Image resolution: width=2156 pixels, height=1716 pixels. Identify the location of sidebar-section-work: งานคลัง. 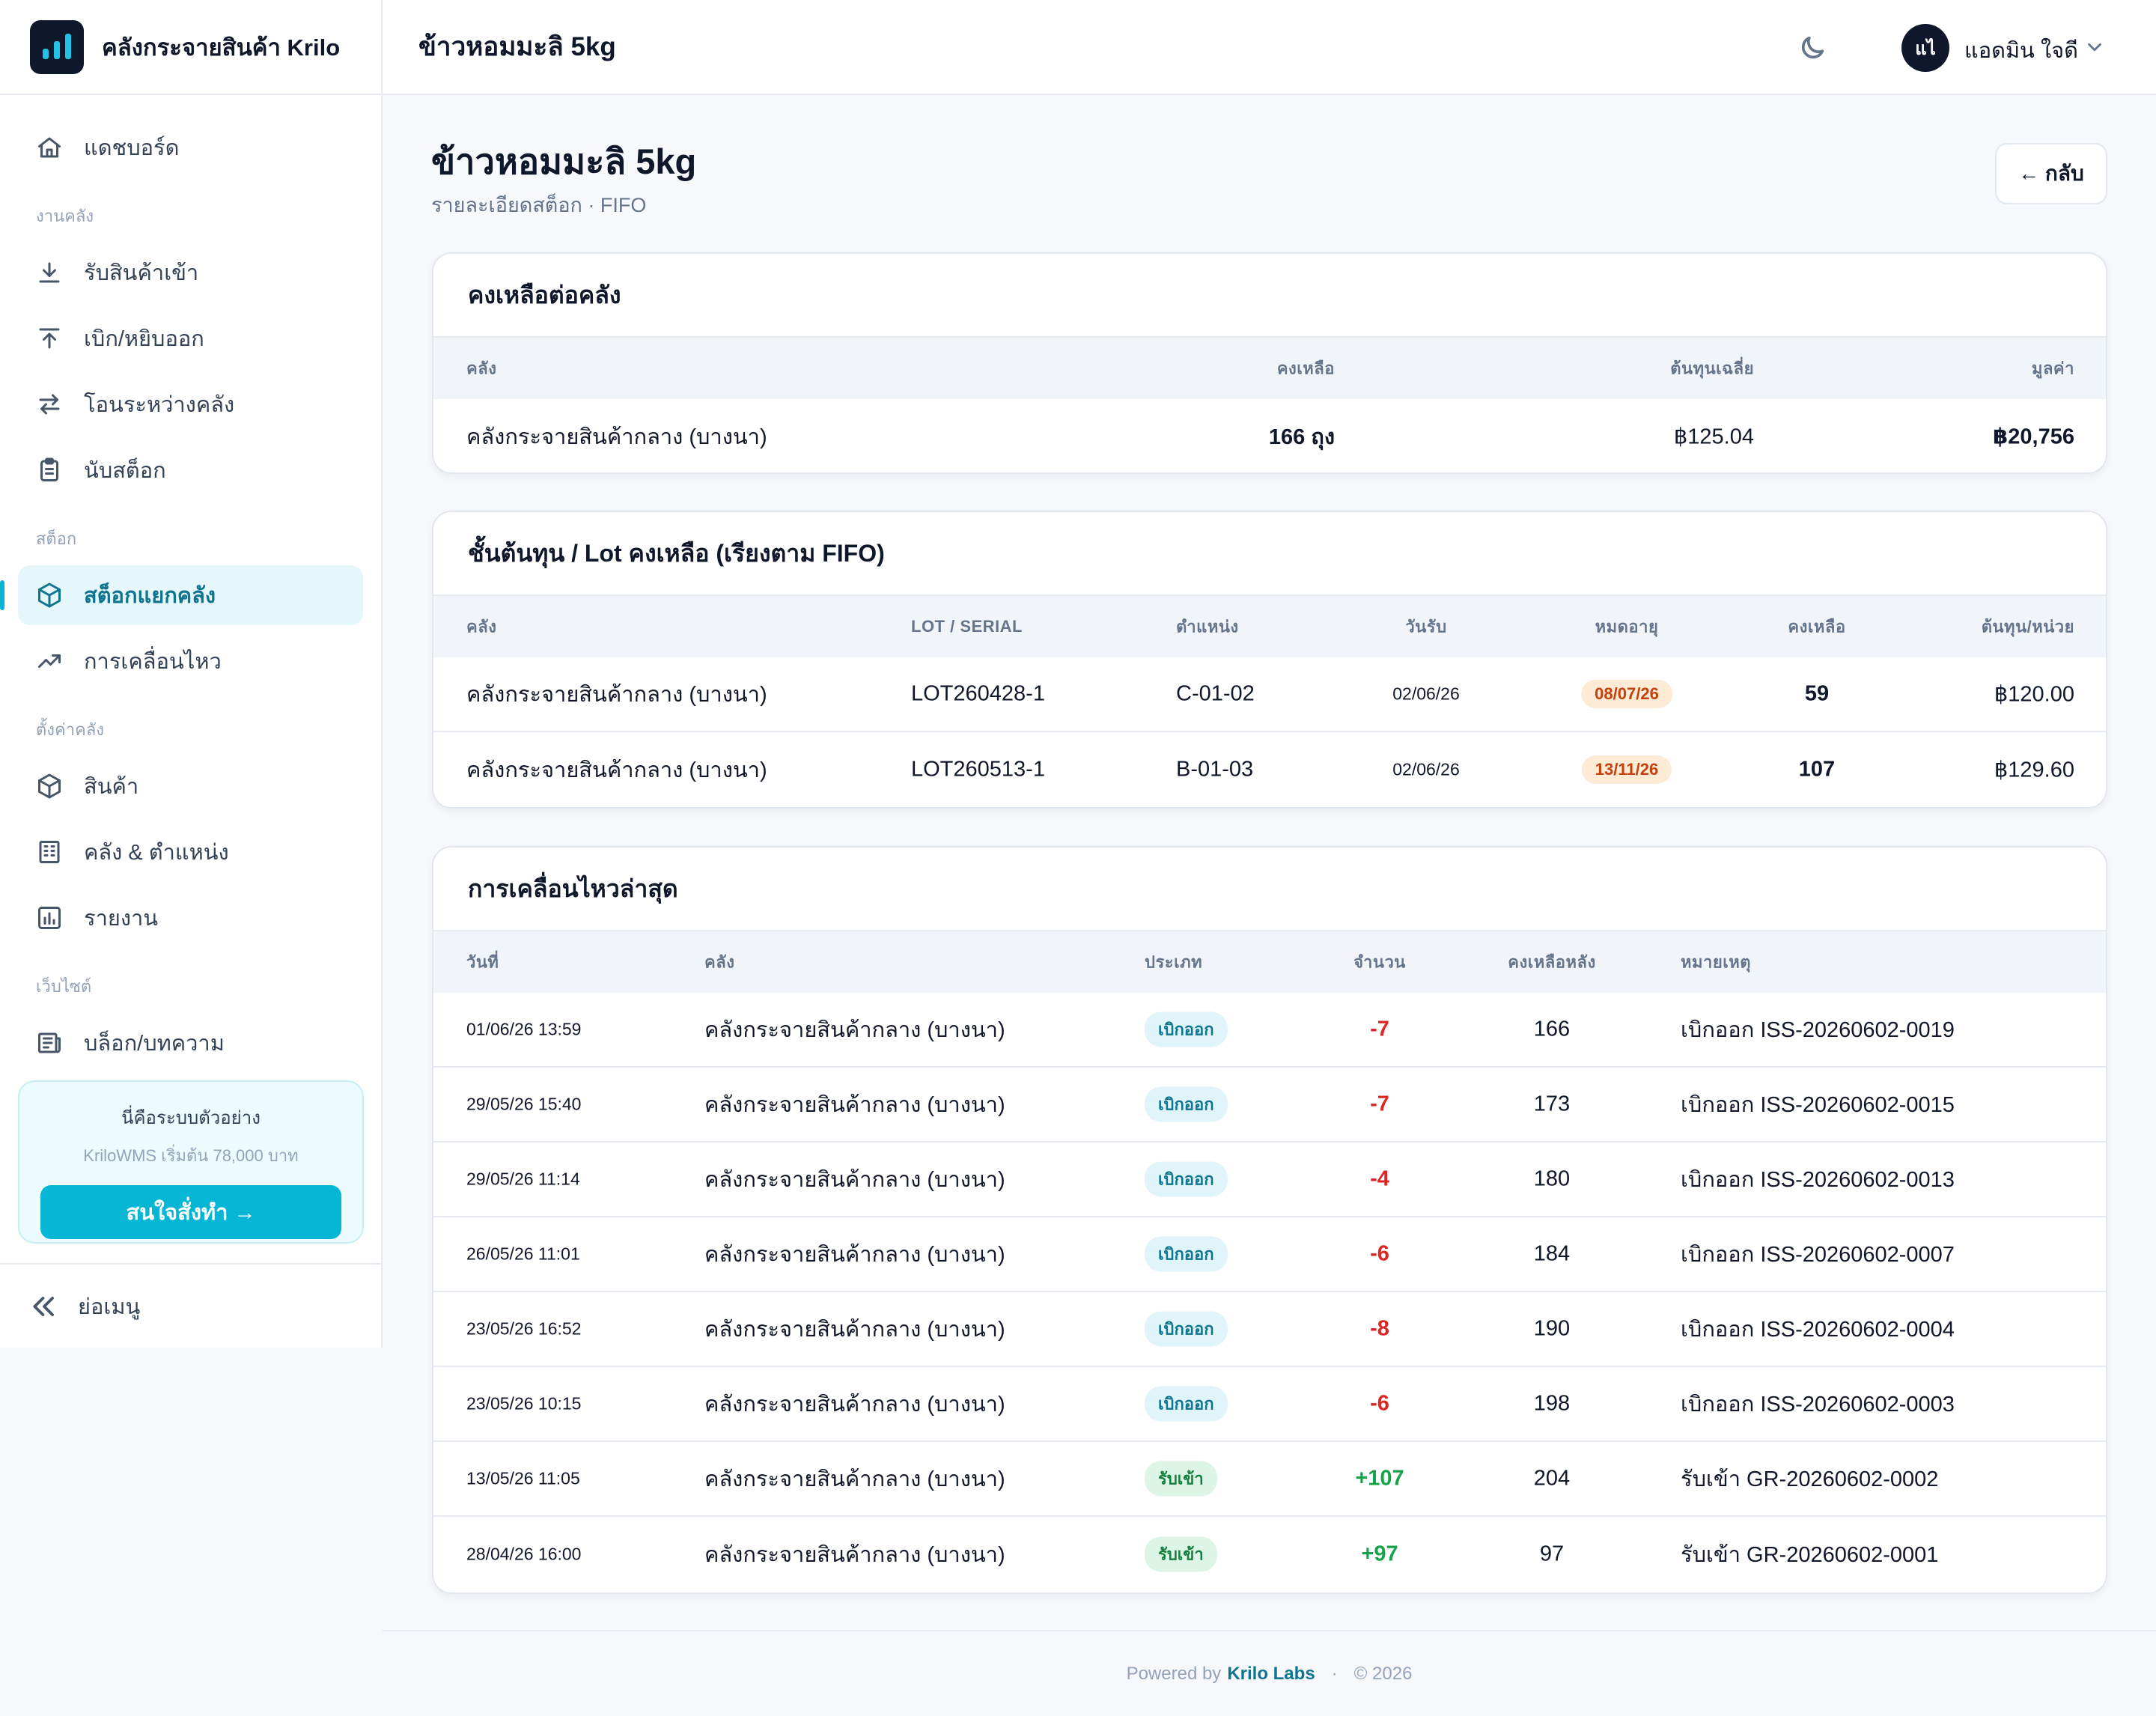
(65, 216).